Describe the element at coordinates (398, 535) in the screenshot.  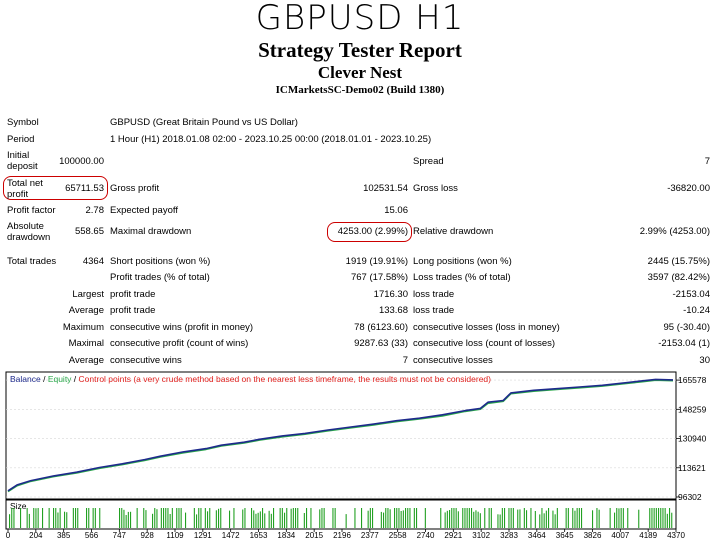
I see `x-tick-label: 2558` at that location.